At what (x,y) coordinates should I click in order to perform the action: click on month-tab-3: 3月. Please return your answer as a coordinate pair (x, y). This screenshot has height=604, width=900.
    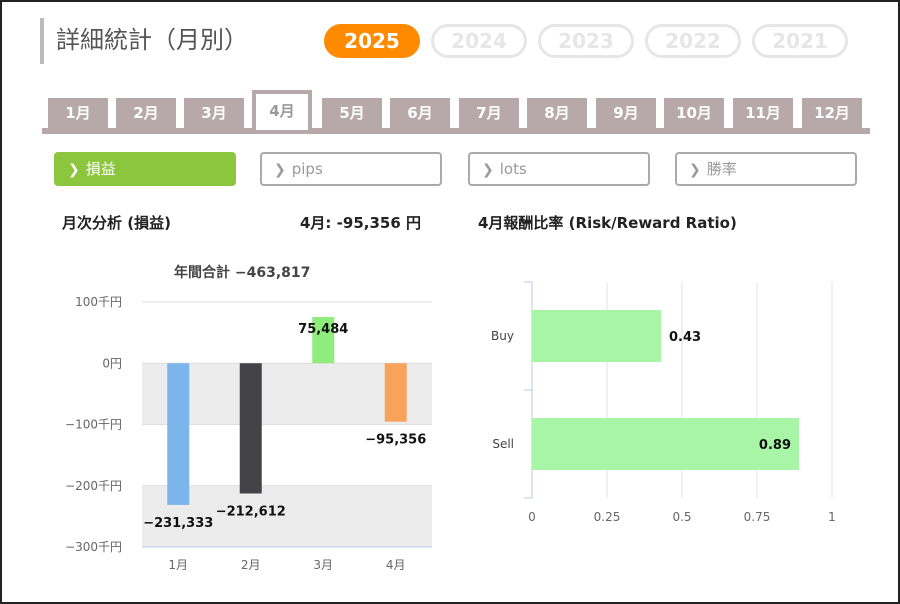
    Looking at the image, I should click on (214, 113).